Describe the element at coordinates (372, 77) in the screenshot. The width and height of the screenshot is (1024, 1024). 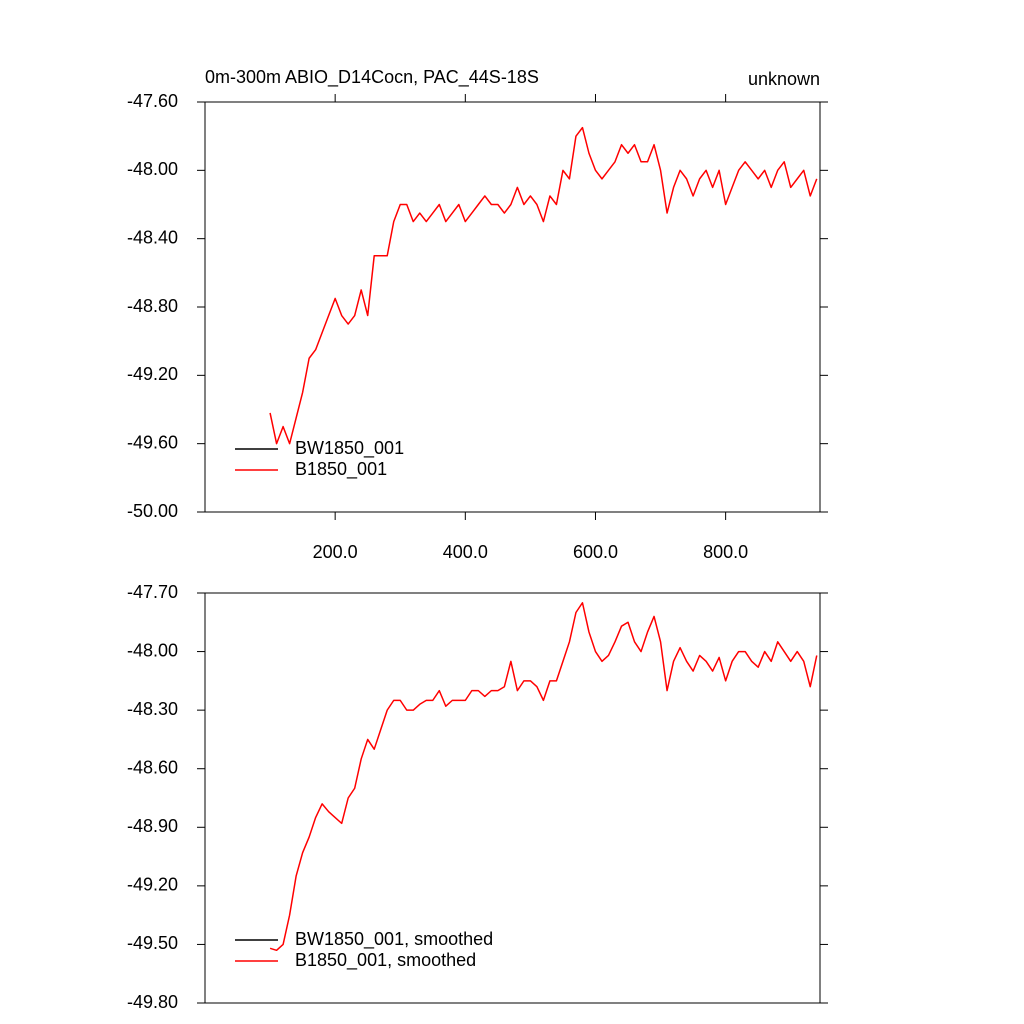
I see `chart-title: 0m-300m ABIO_D14Cocn, PAC_44S-18S` at that location.